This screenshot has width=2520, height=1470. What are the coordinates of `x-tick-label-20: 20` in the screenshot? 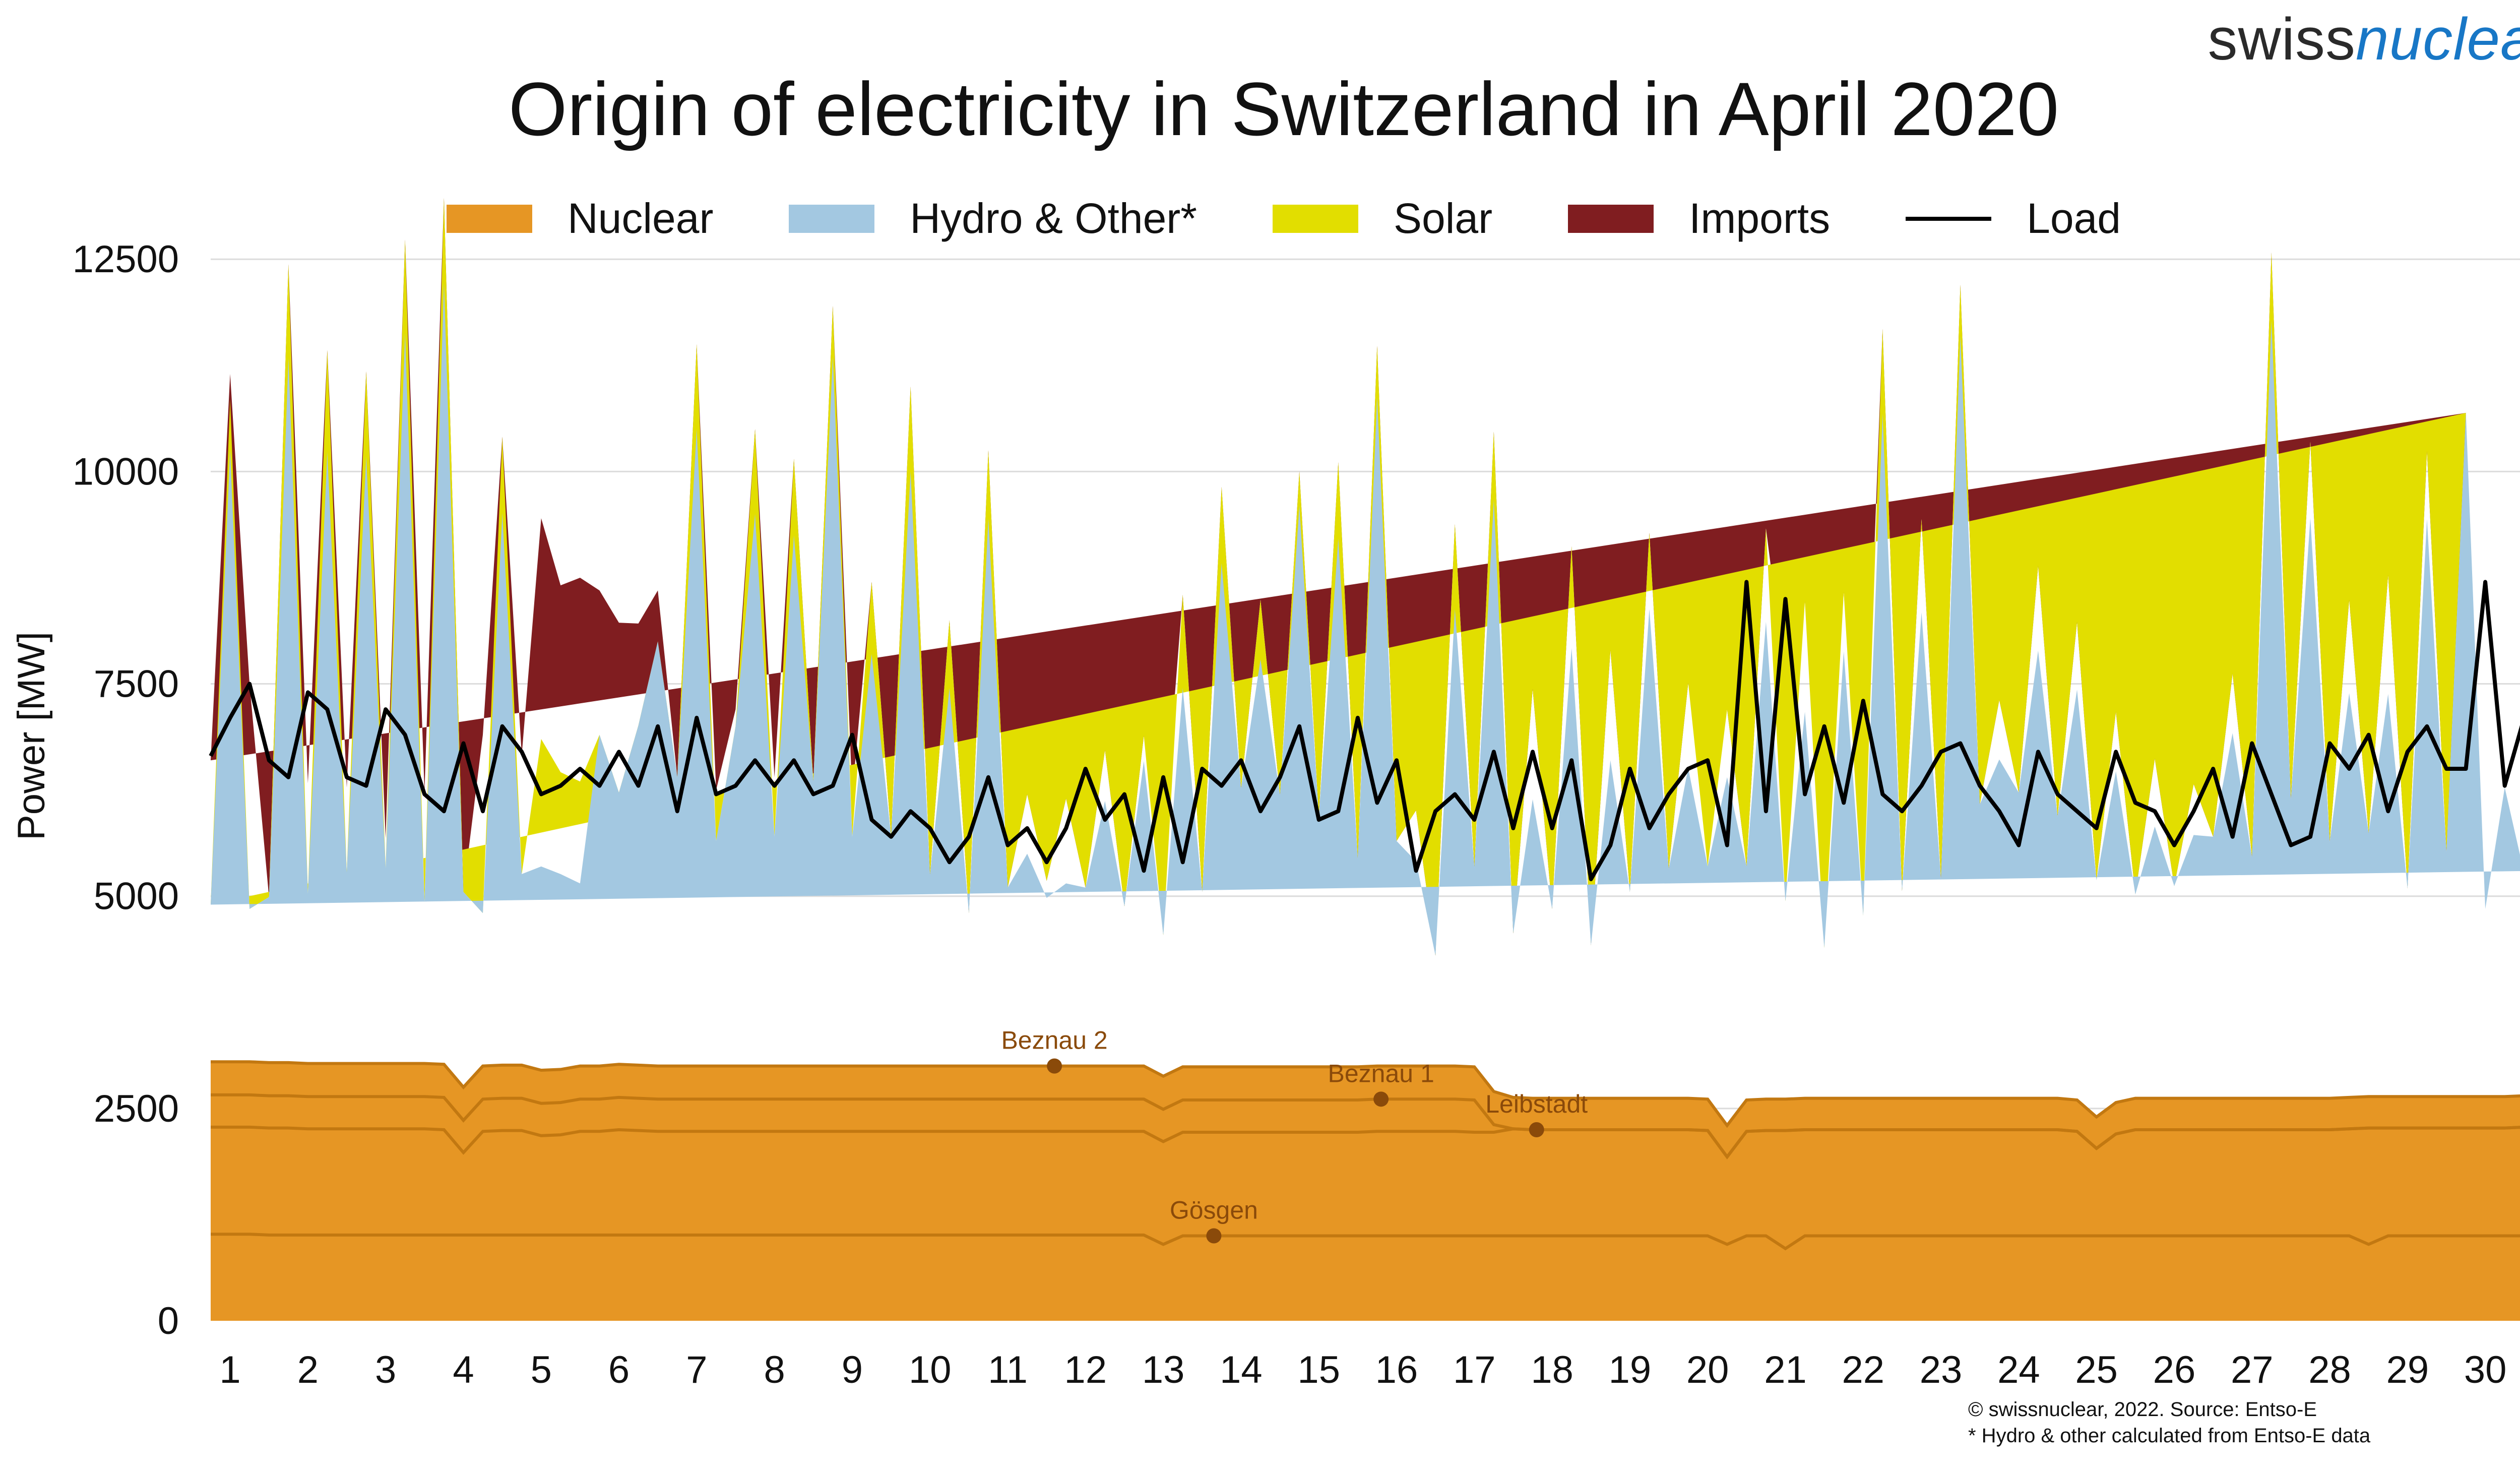 It's located at (1707, 1370).